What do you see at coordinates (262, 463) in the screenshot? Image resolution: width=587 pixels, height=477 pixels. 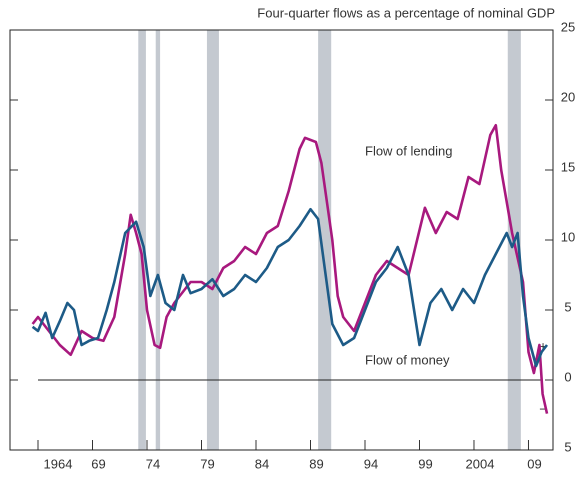 I see `x-tick-label: 84` at bounding box center [262, 463].